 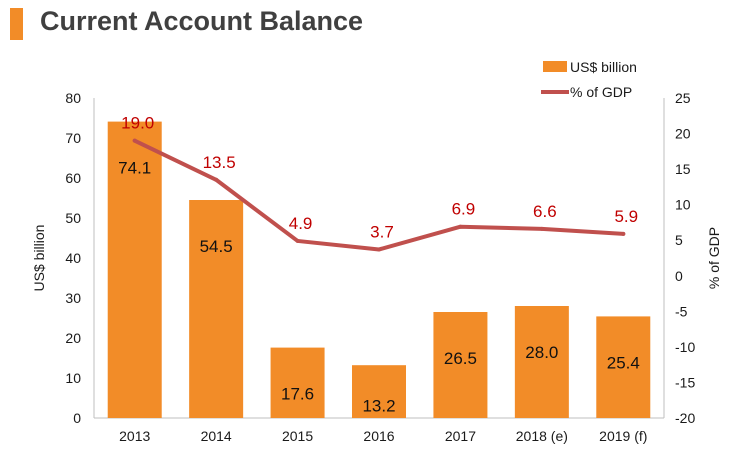 I want to click on y-tick-label-right: -10, so click(x=685, y=347).